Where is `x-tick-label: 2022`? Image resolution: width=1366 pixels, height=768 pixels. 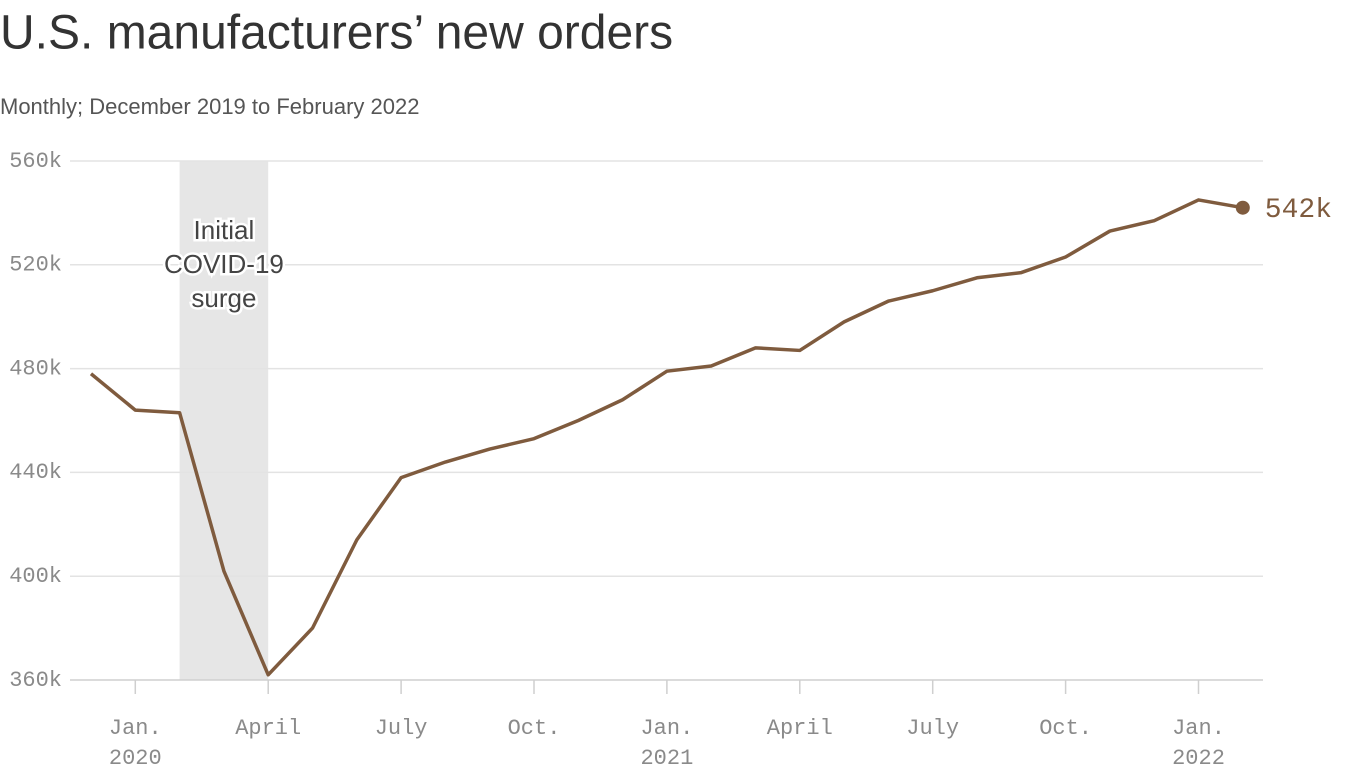 x-tick-label: 2022 is located at coordinates (1198, 757).